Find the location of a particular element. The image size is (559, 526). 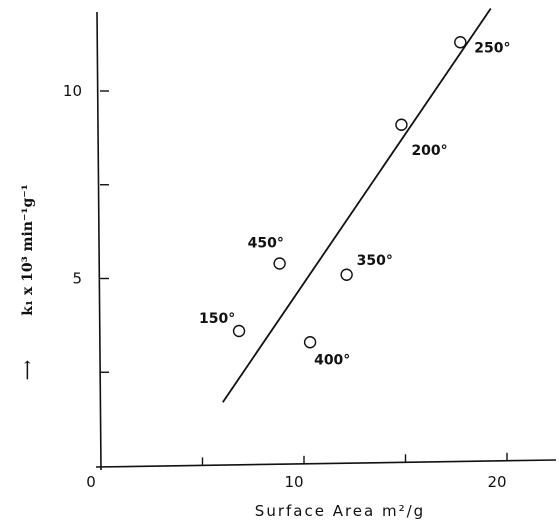

y-axis-label: k₁ x 10³ min⁻¹g⁻¹ is located at coordinates (28, 250).